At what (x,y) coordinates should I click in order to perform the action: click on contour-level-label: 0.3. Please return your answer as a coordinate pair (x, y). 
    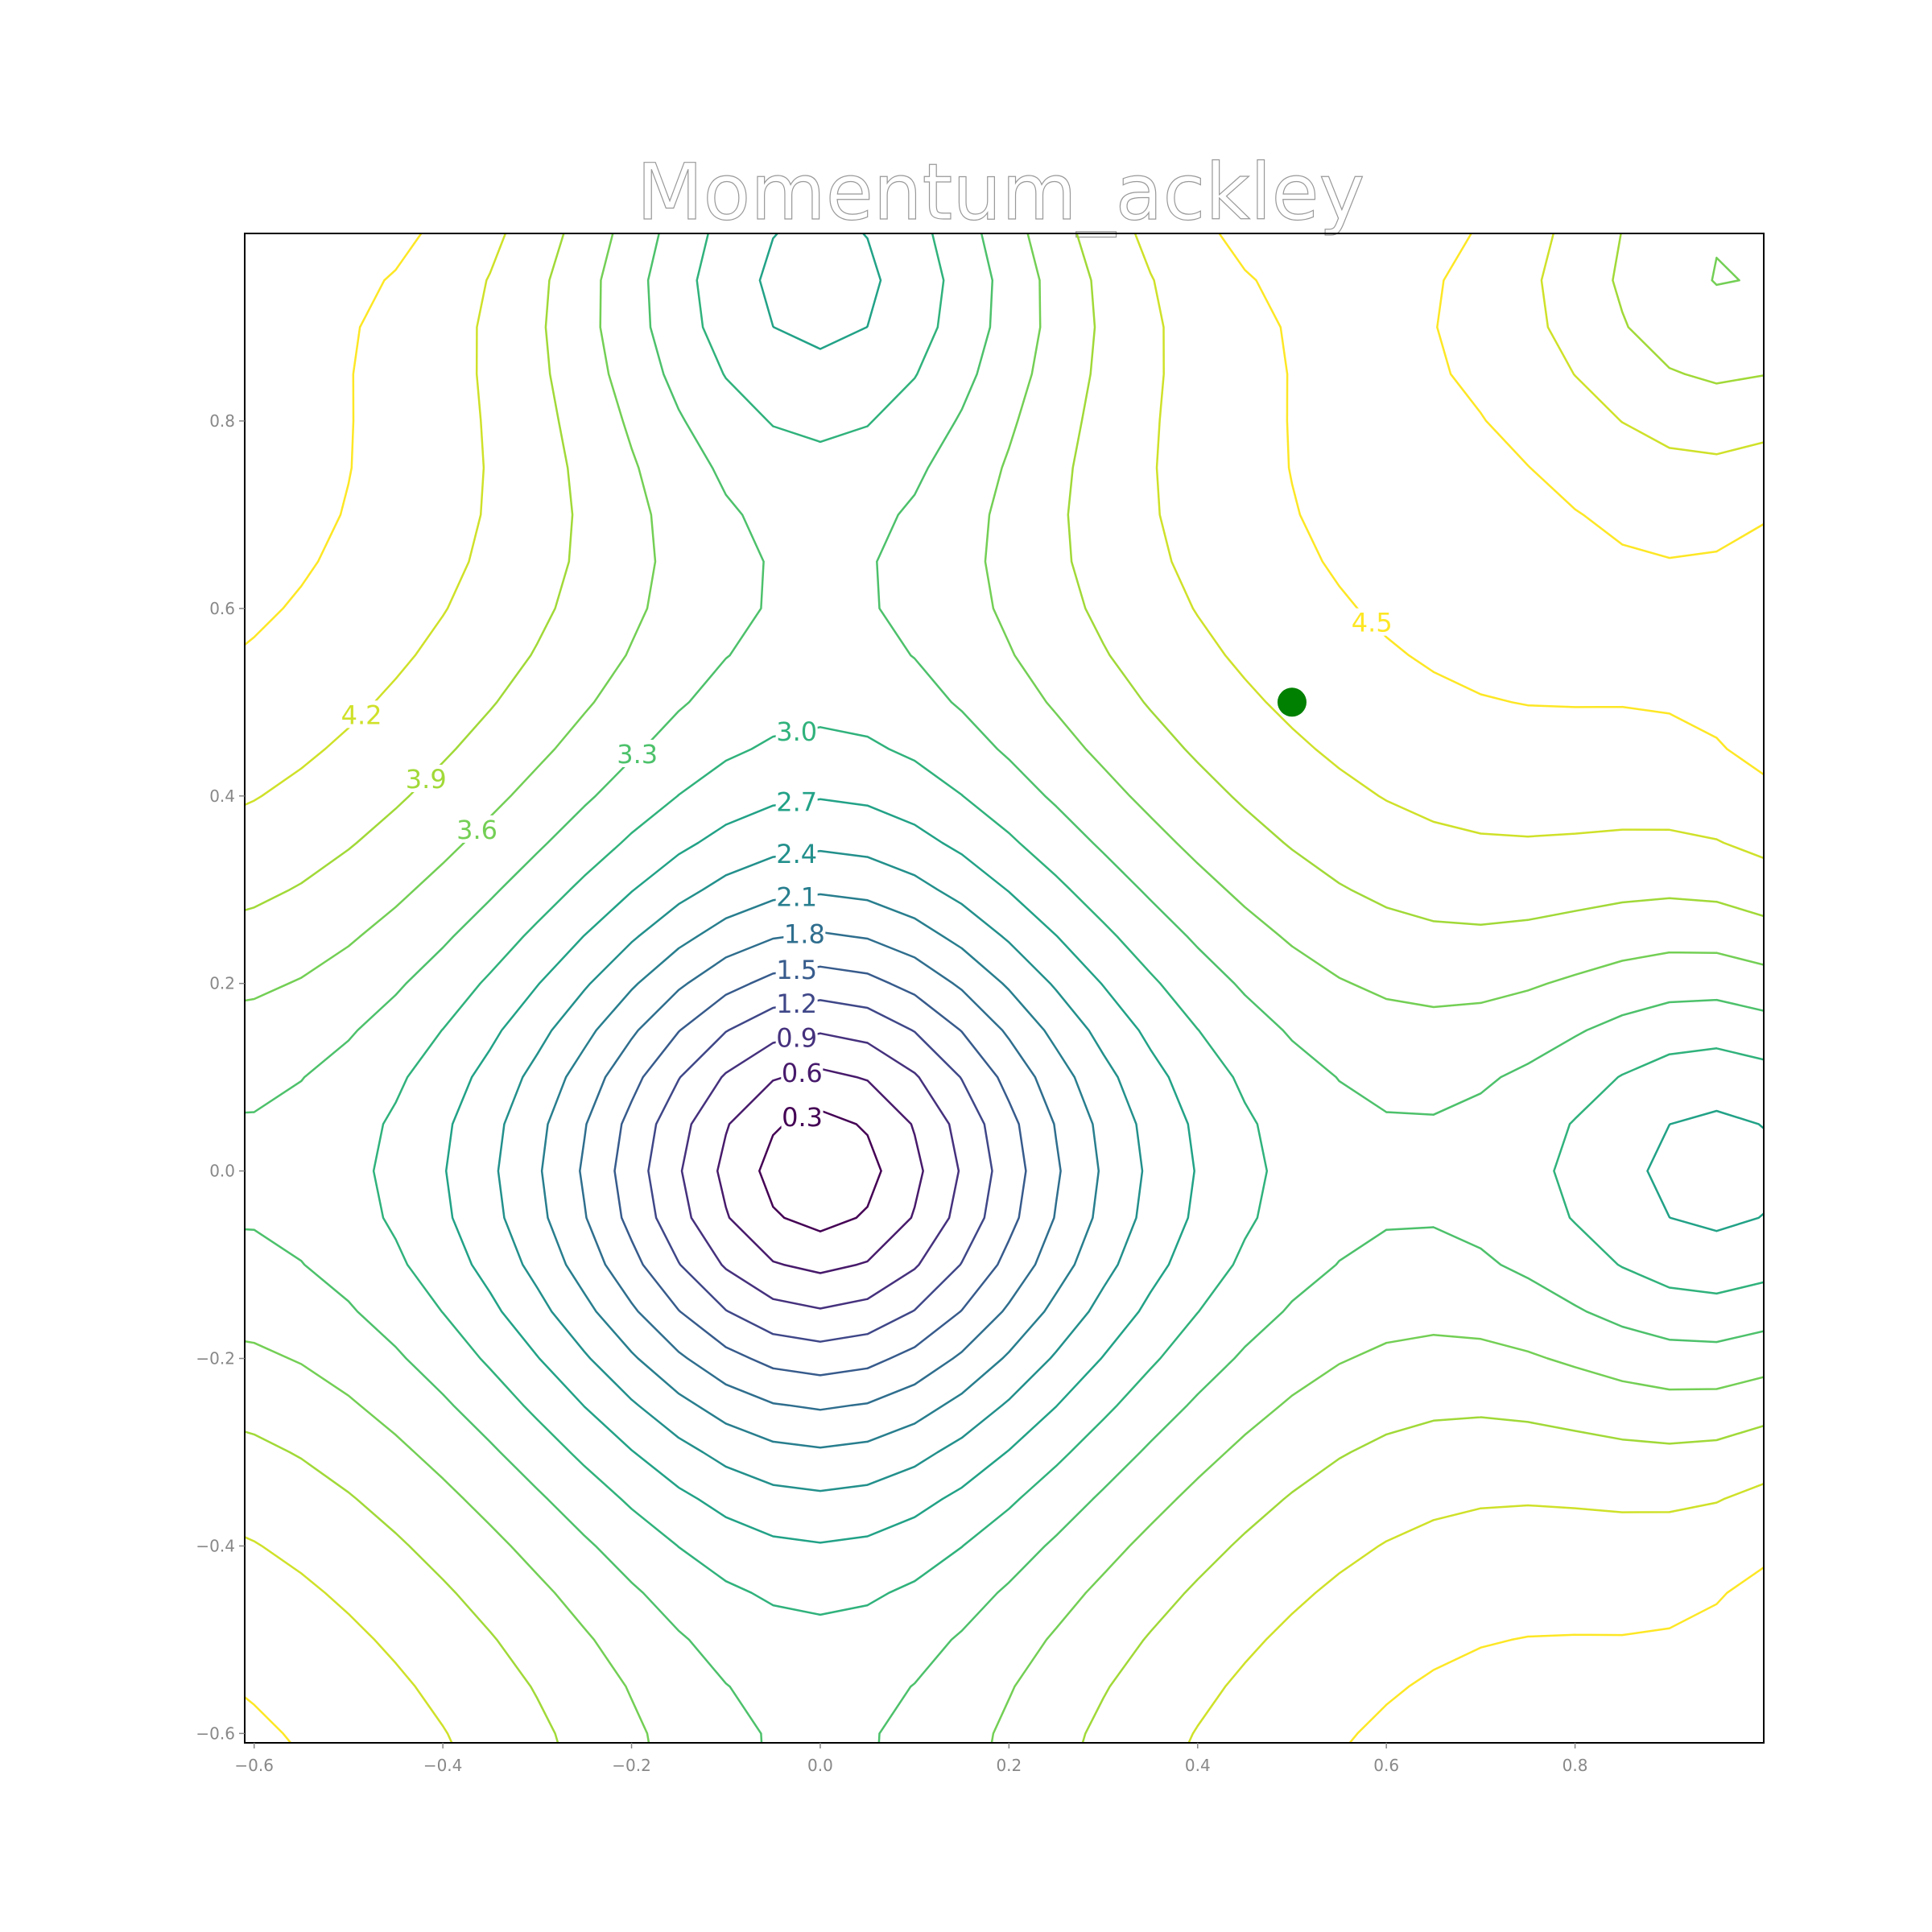
    Looking at the image, I should click on (802, 1117).